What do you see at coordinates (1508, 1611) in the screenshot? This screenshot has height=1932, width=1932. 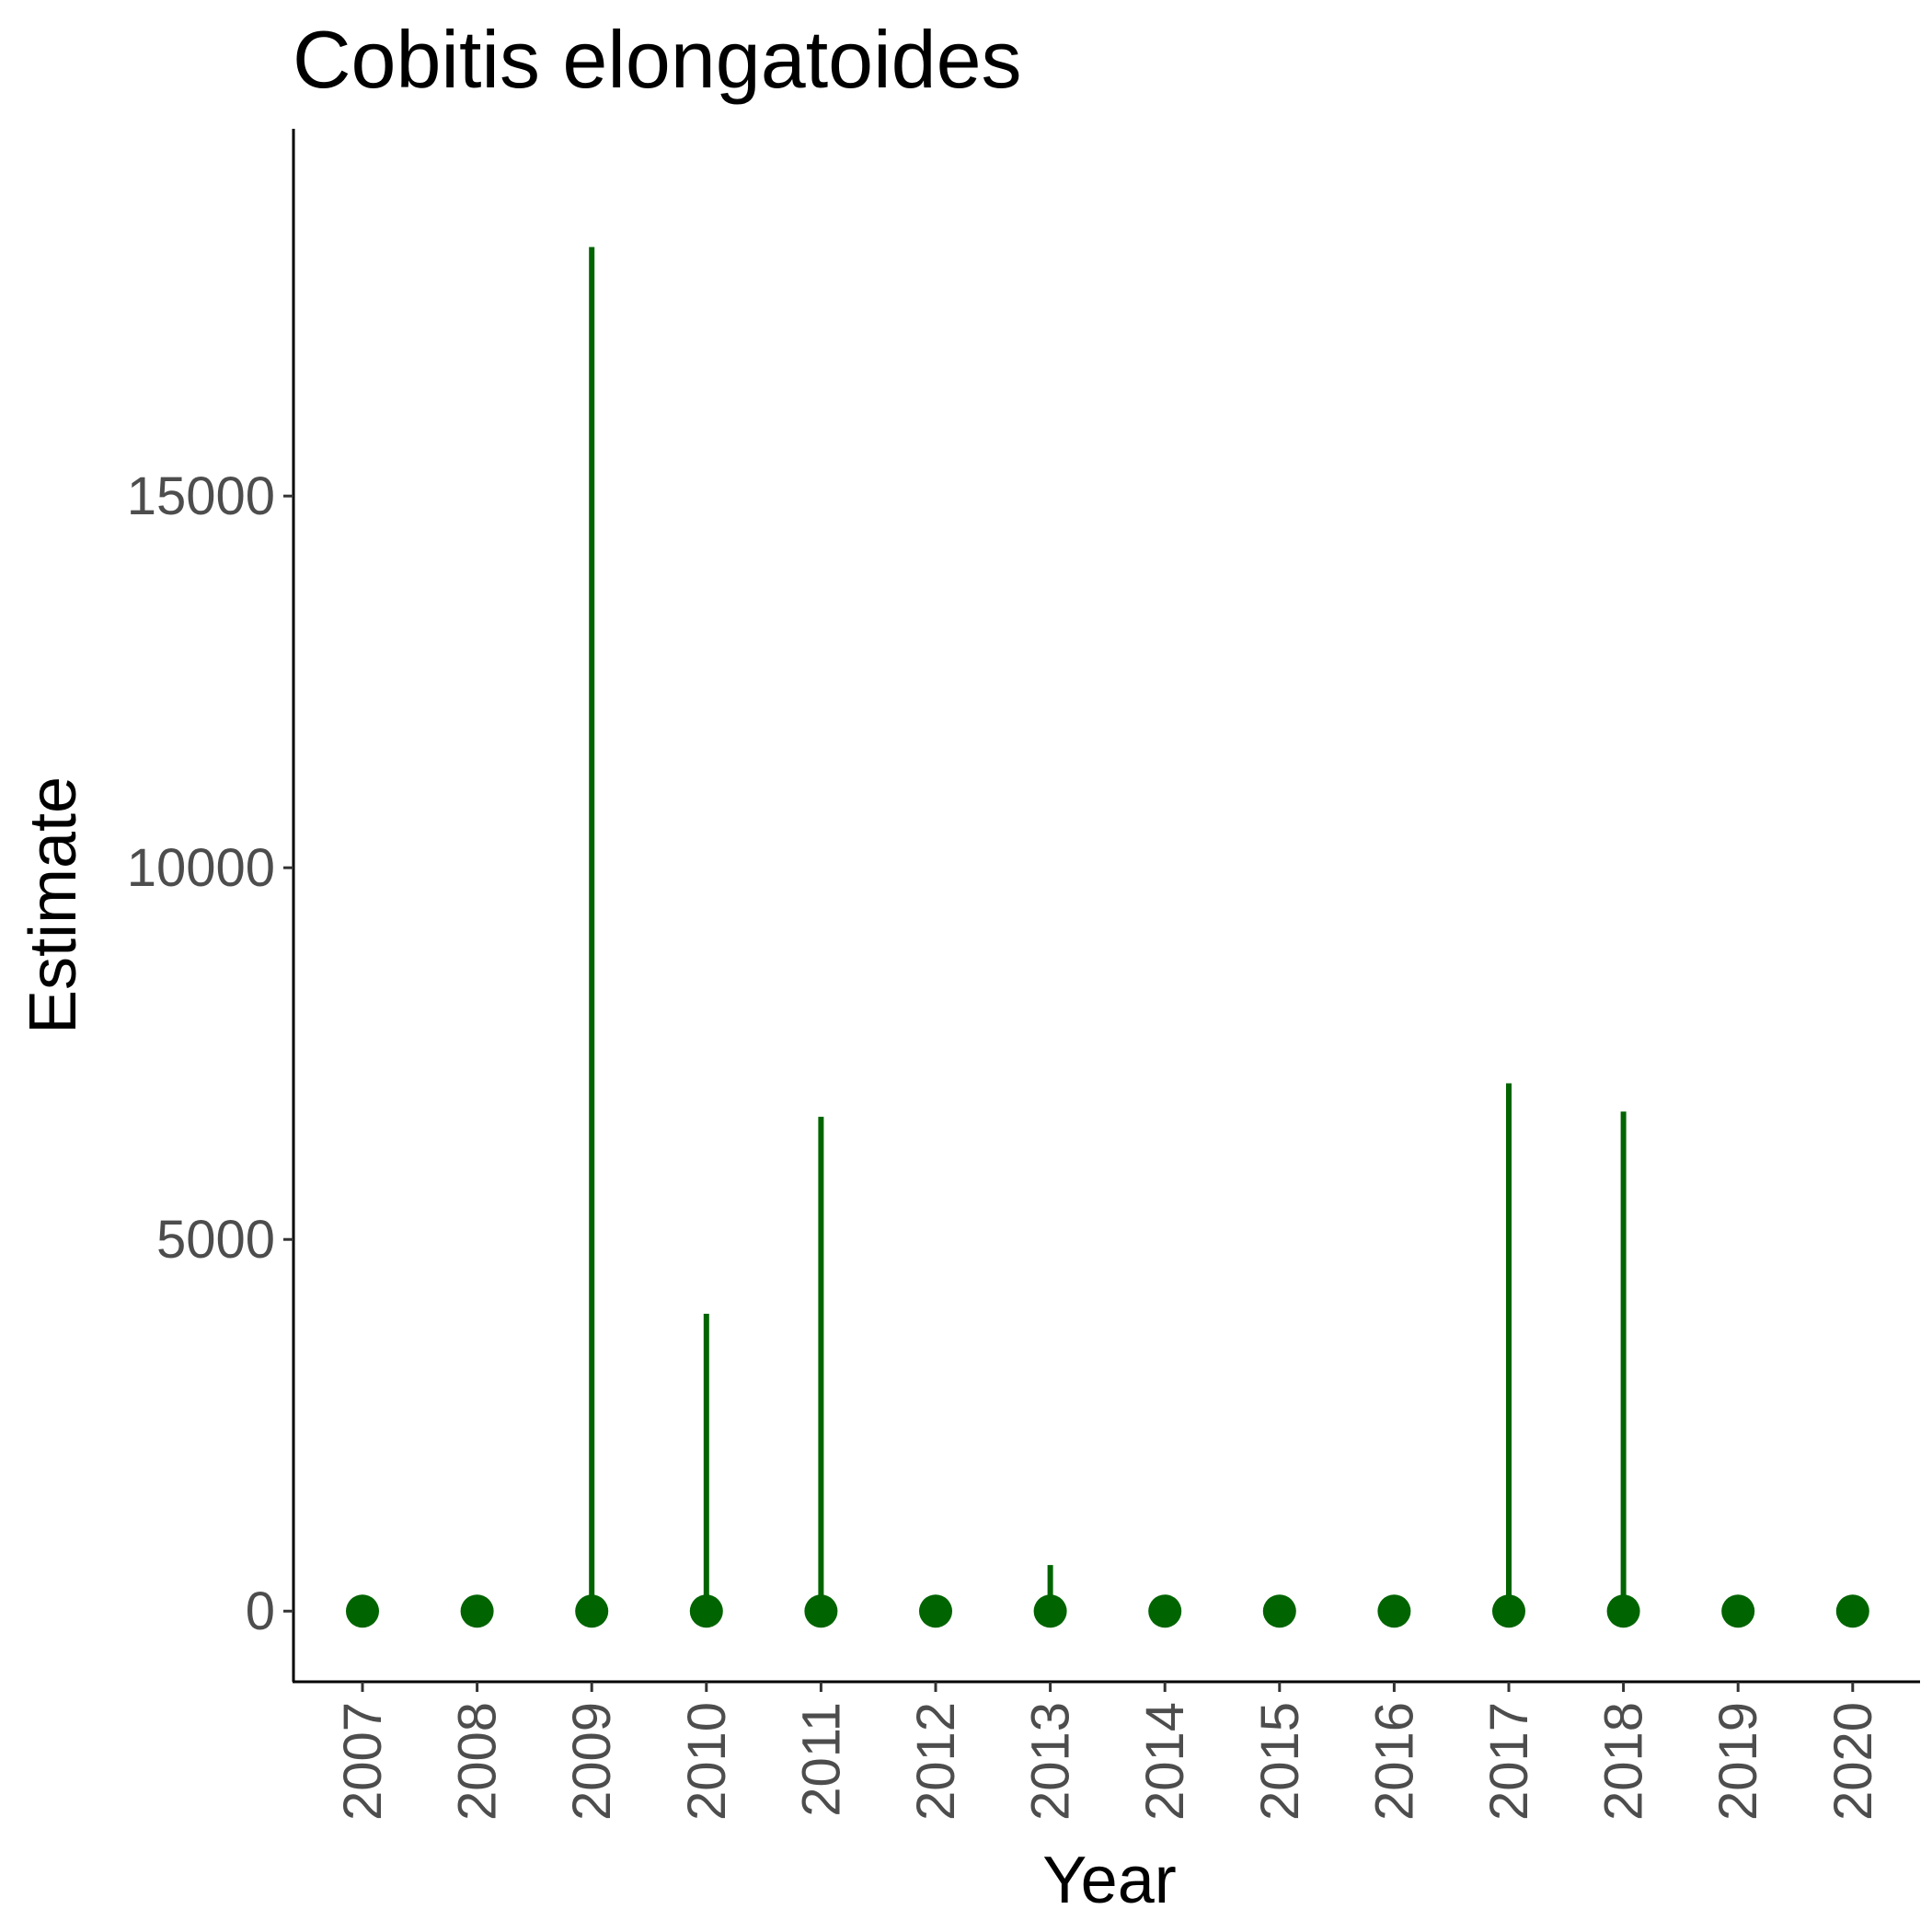 I see `point-2017` at bounding box center [1508, 1611].